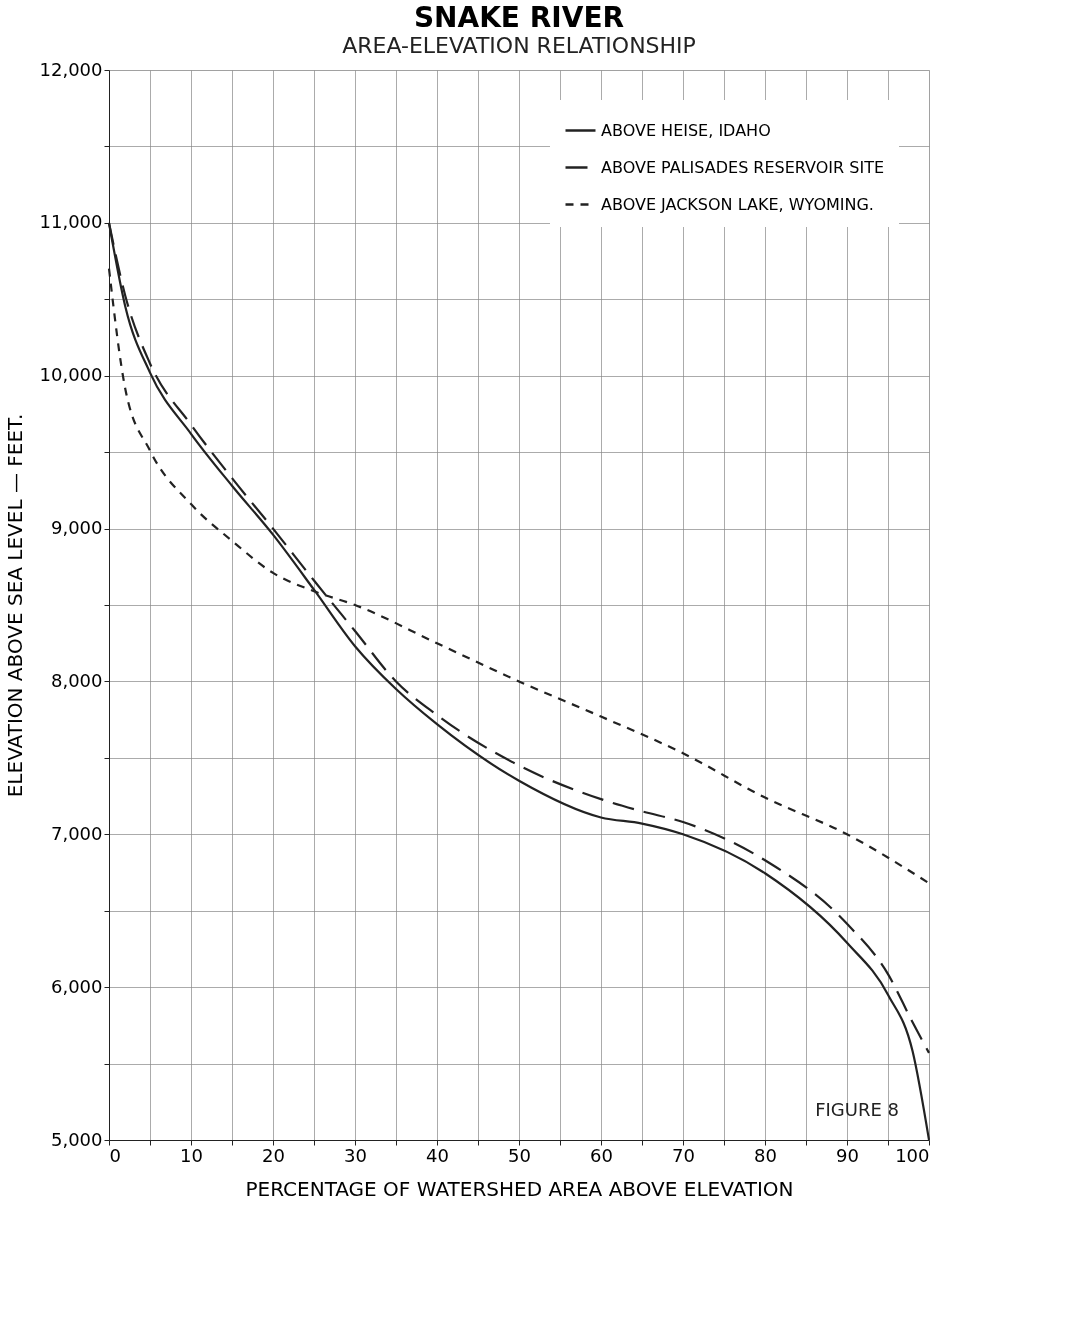  Describe the element at coordinates (115, 1155) in the screenshot. I see `x-tick-label: 0` at that location.